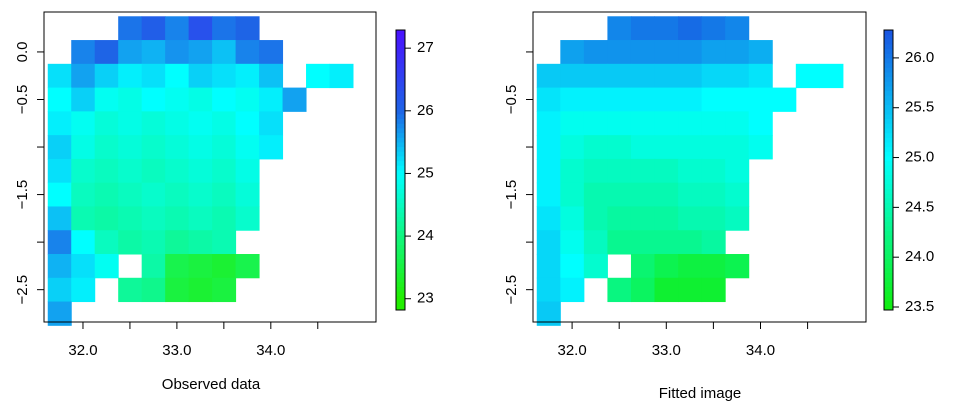 The width and height of the screenshot is (959, 401). Describe the element at coordinates (425, 110) in the screenshot. I see `colorbar-tick-label: 26` at that location.